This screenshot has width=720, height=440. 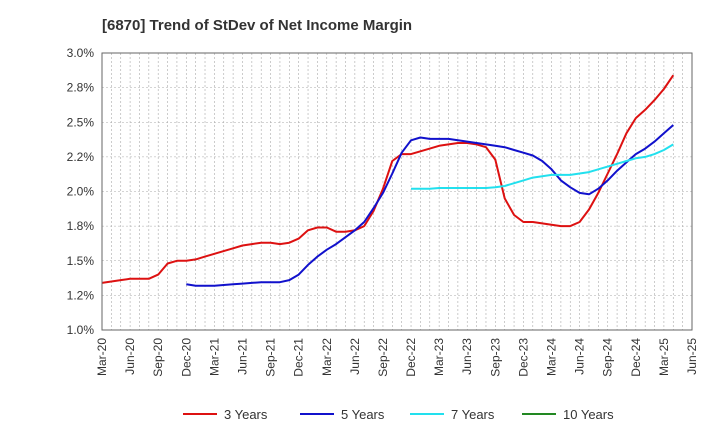 I want to click on y-tick-label: 3.0%, so click(x=81, y=53).